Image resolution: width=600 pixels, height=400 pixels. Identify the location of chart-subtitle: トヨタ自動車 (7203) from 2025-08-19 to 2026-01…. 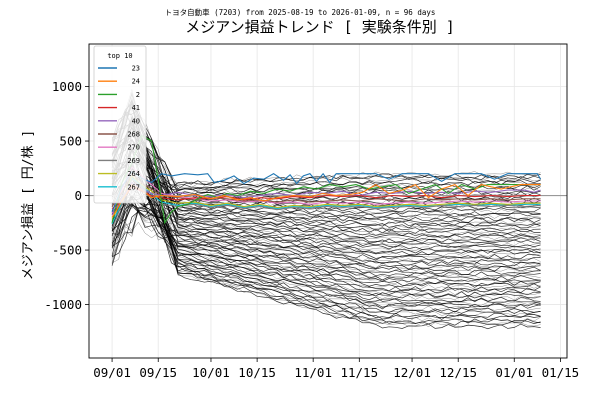
(300, 12).